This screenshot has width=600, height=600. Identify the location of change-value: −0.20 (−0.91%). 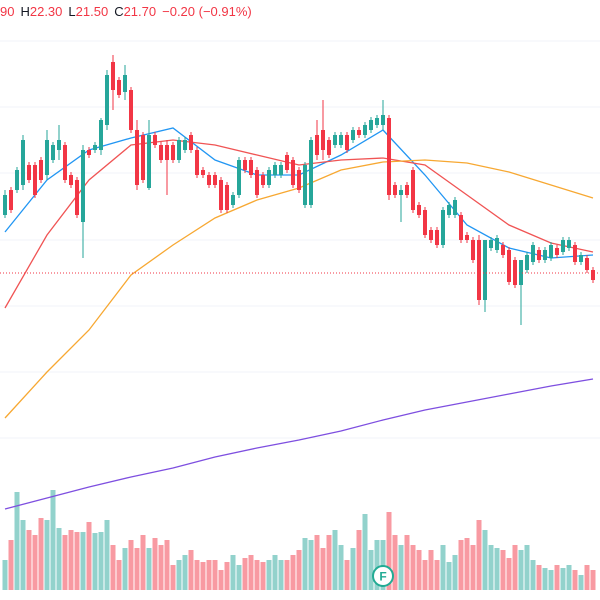
(207, 11).